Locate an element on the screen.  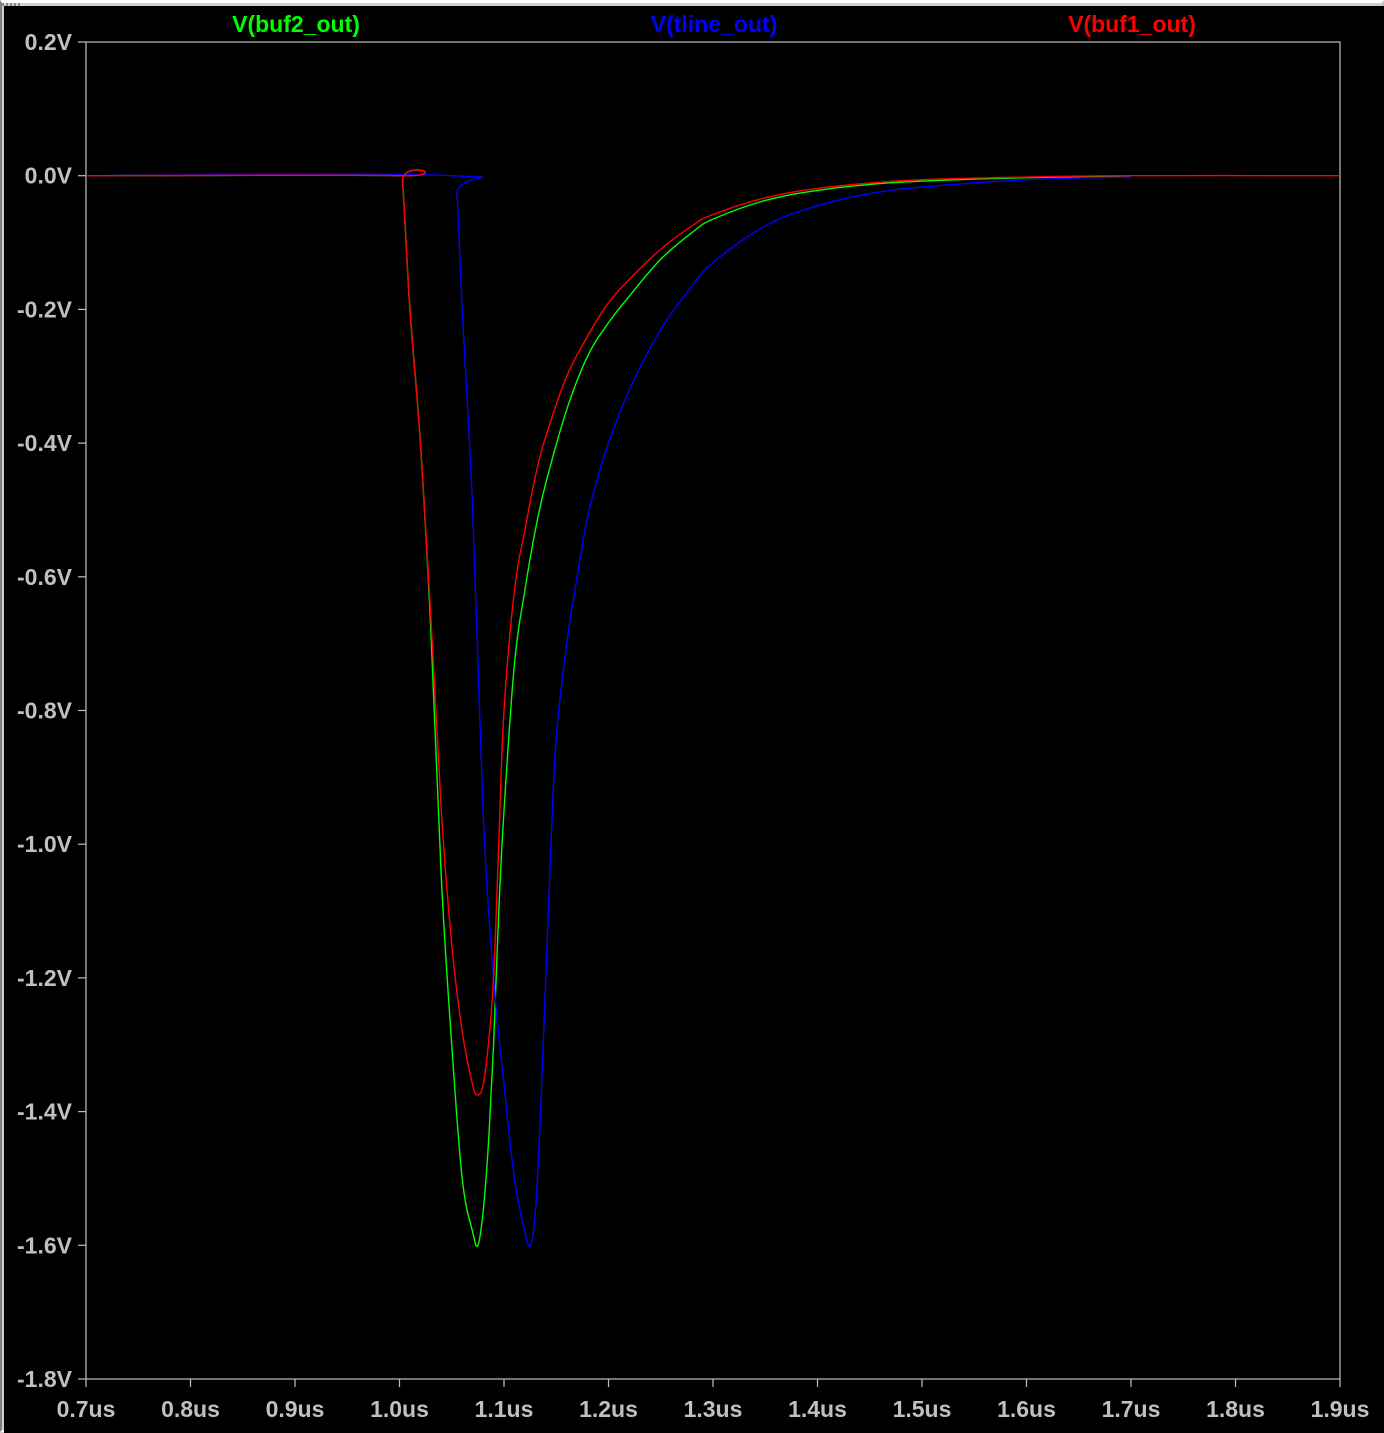
x-tick-label: 1.5us is located at coordinates (922, 1409).